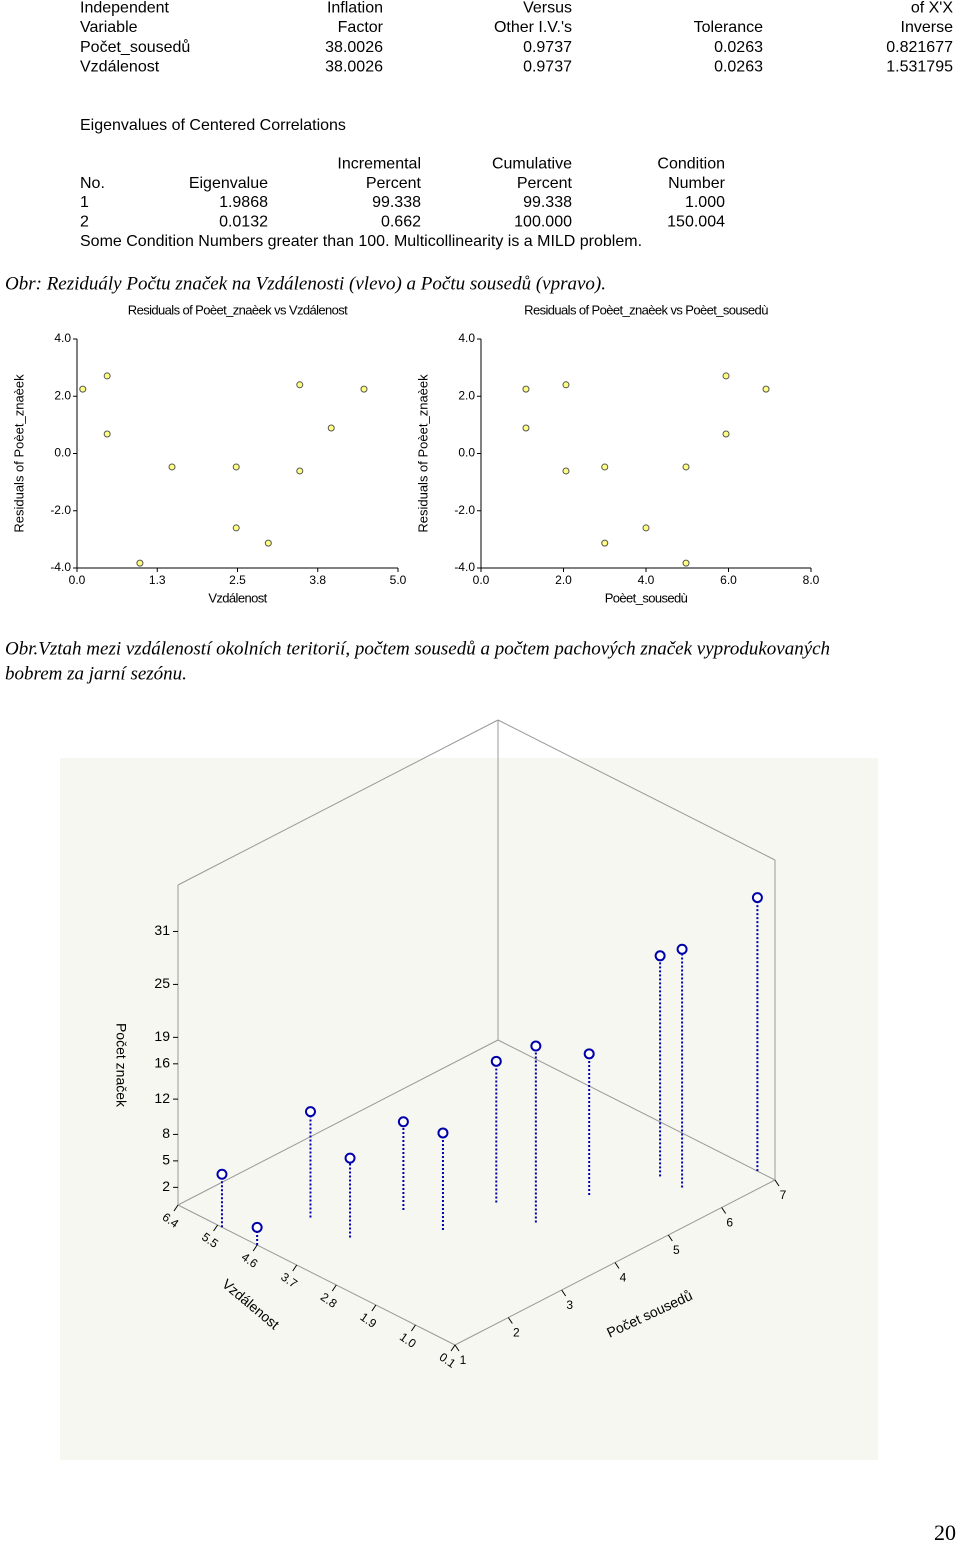  What do you see at coordinates (243, 222) in the screenshot?
I see `table-cell: 0.0132` at bounding box center [243, 222].